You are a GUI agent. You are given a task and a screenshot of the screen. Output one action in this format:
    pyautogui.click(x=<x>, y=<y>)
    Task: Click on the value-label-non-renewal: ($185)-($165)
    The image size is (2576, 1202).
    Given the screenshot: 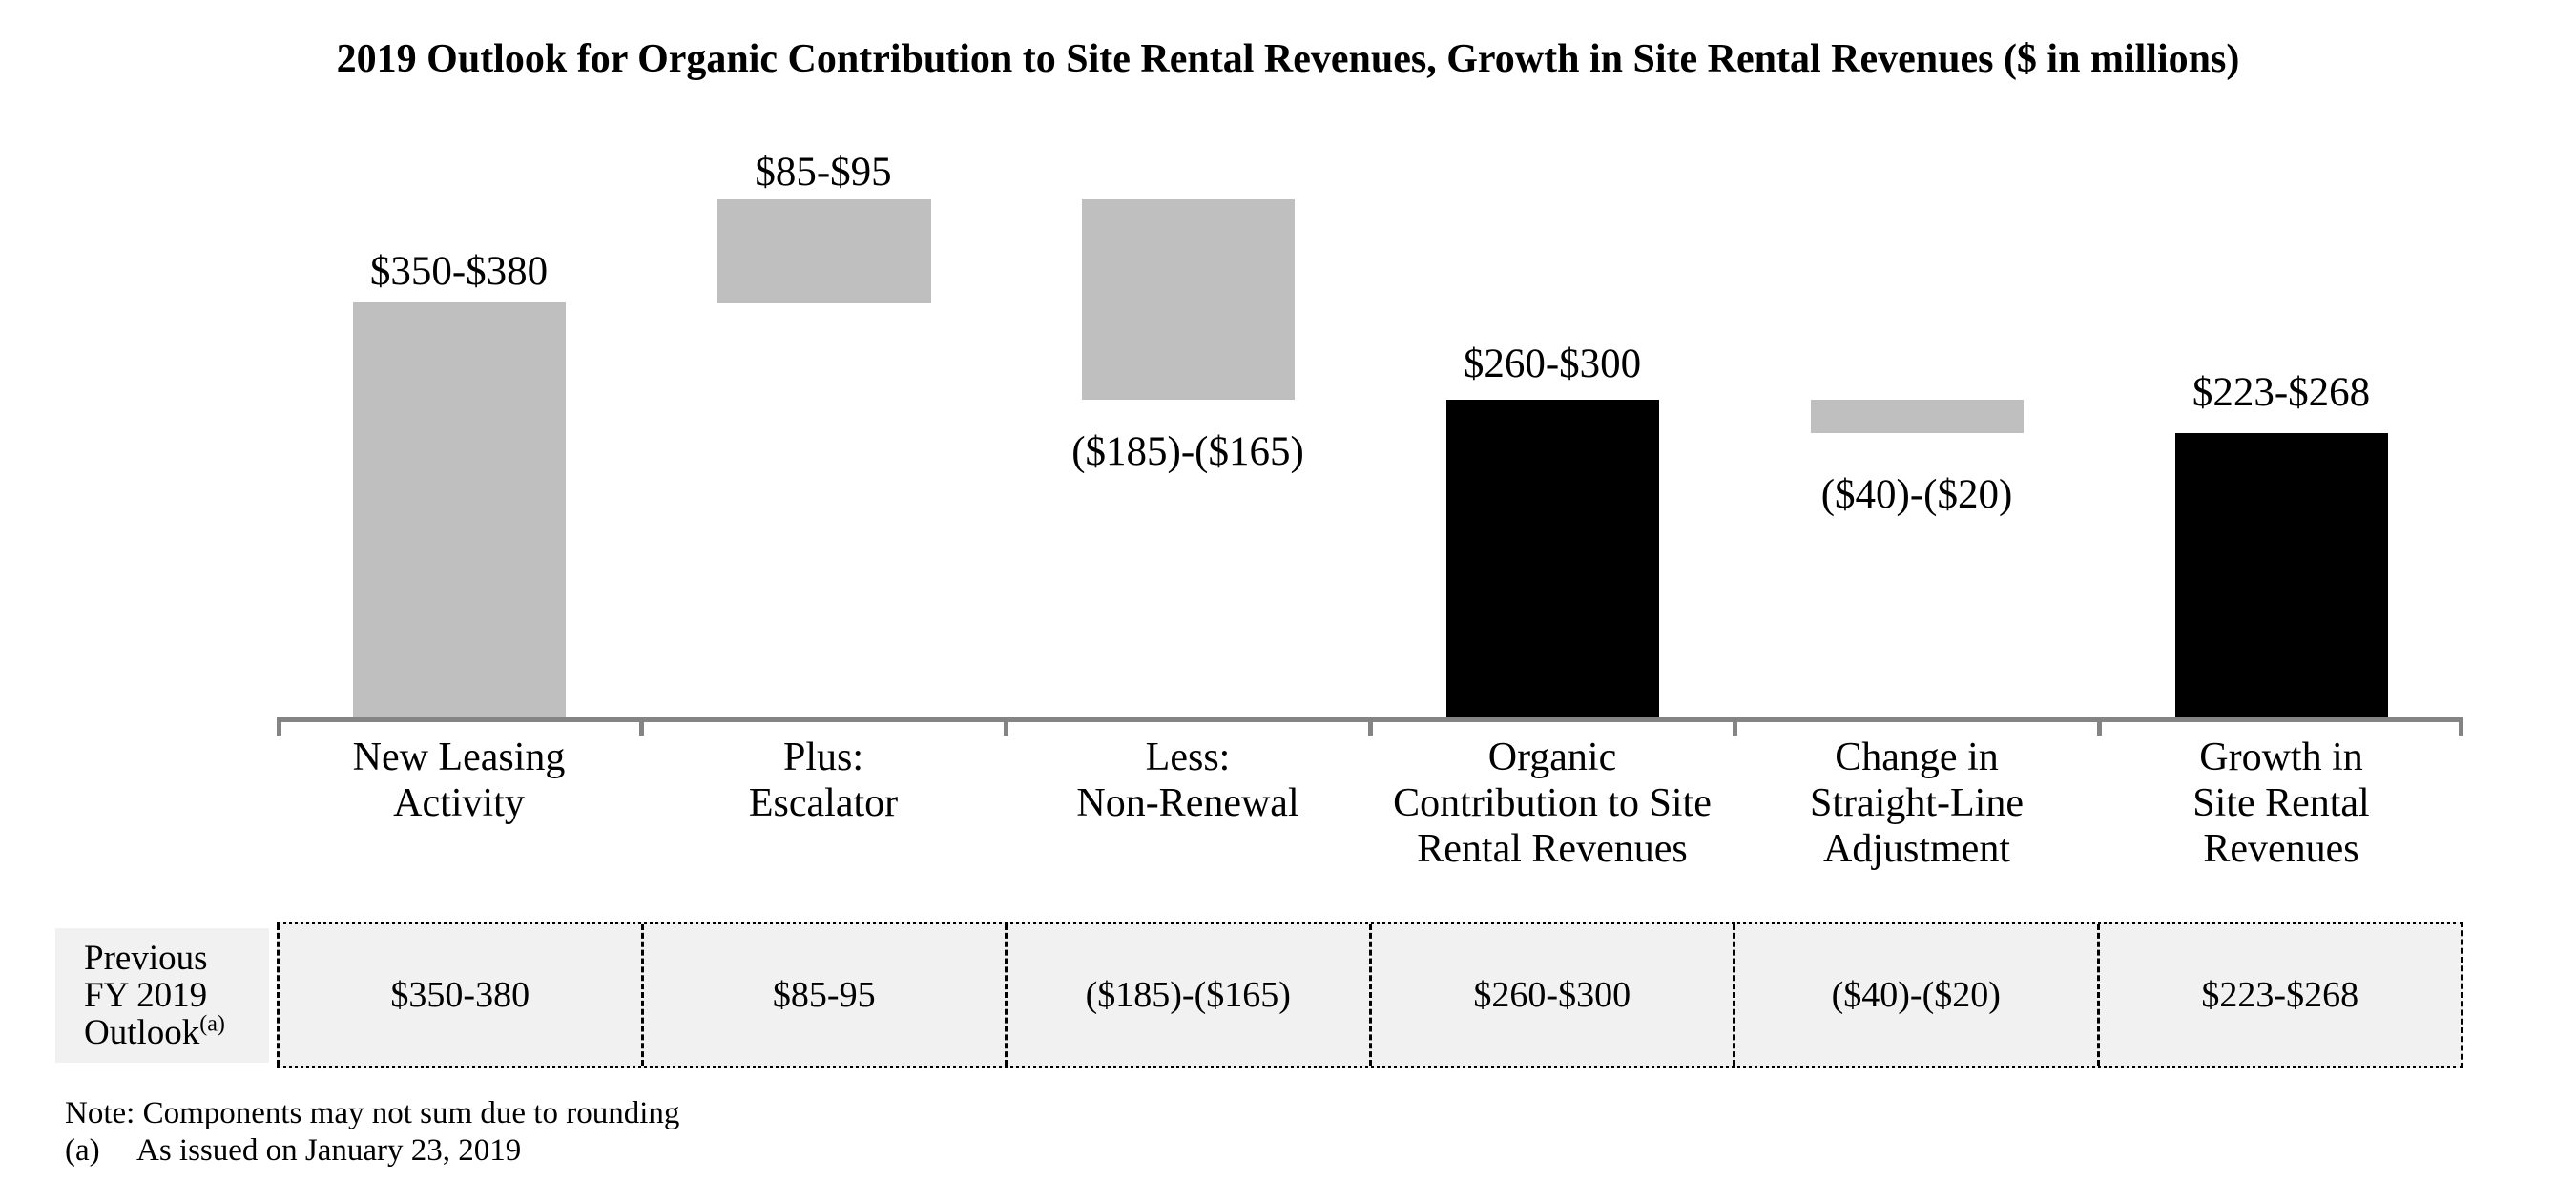 What is the action you would take?
    pyautogui.click(x=1187, y=451)
    